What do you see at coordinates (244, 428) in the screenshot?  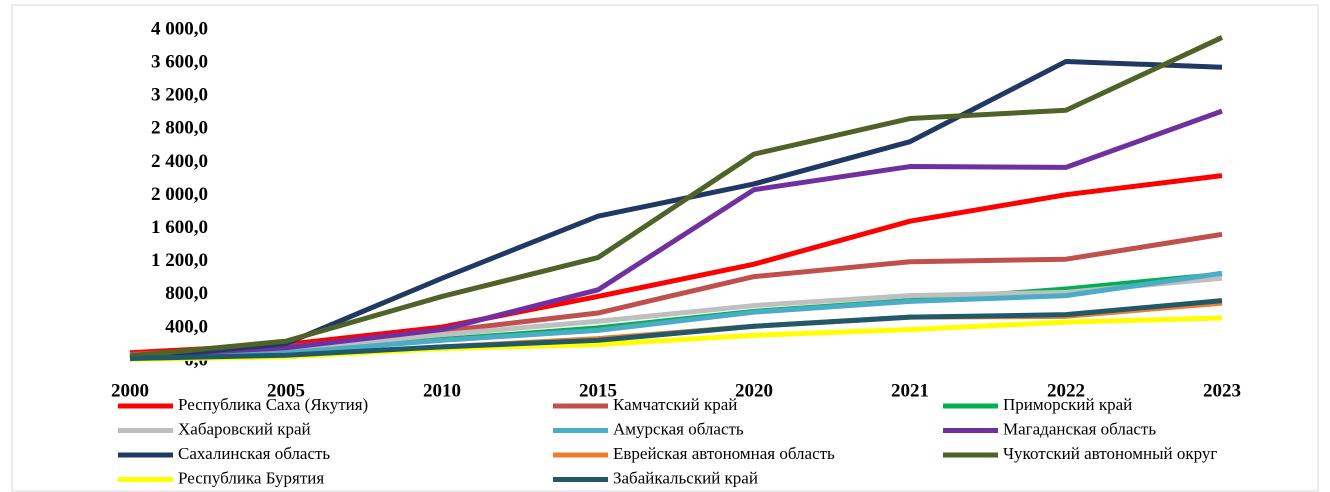 I see `legend-label: Хабаровский край` at bounding box center [244, 428].